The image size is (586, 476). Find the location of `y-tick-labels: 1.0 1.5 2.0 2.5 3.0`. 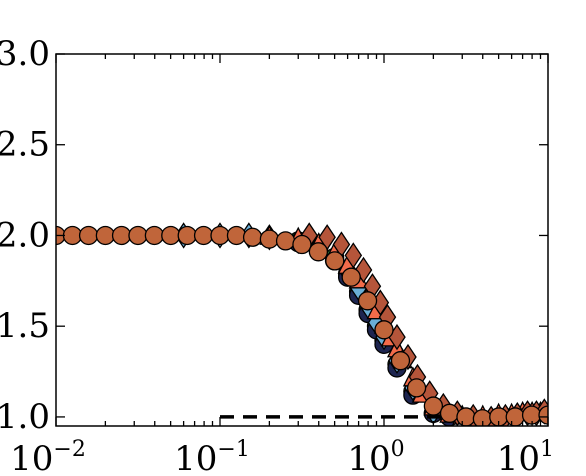

y-tick-labels: 1.0 1.5 2.0 2.5 3.0 is located at coordinates (25, 235).